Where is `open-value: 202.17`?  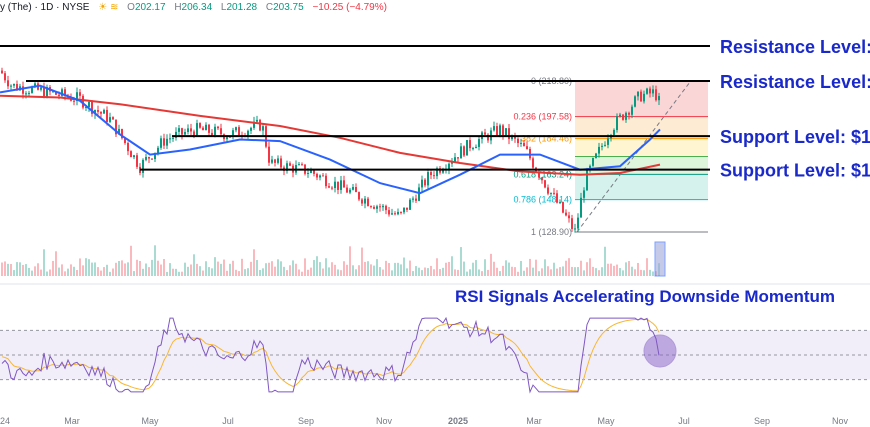
open-value: 202.17 is located at coordinates (150, 7).